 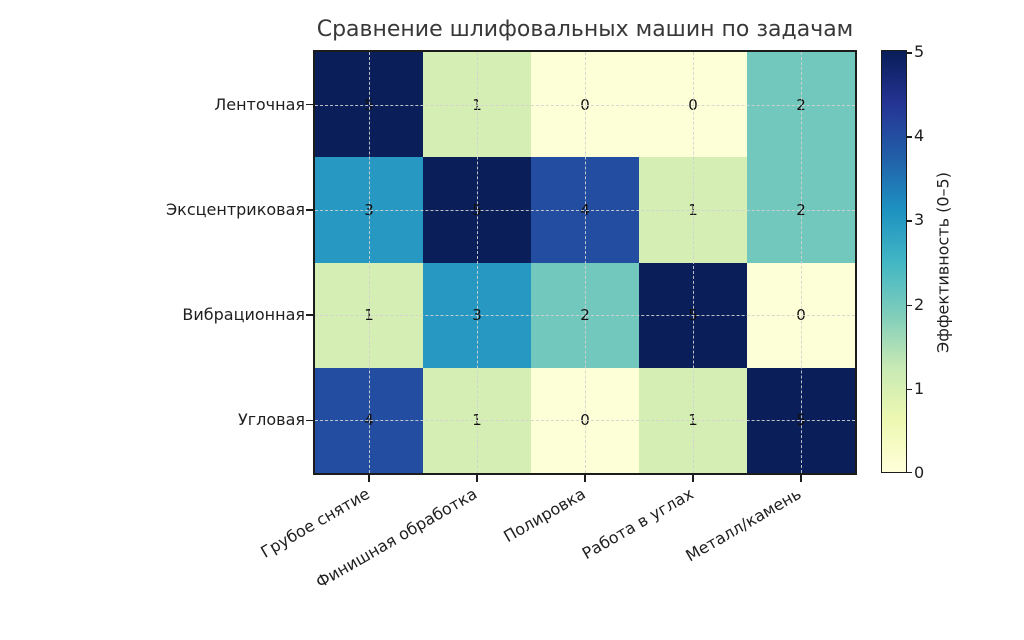 I want to click on colorbar-tick-label: 3, so click(x=919, y=220).